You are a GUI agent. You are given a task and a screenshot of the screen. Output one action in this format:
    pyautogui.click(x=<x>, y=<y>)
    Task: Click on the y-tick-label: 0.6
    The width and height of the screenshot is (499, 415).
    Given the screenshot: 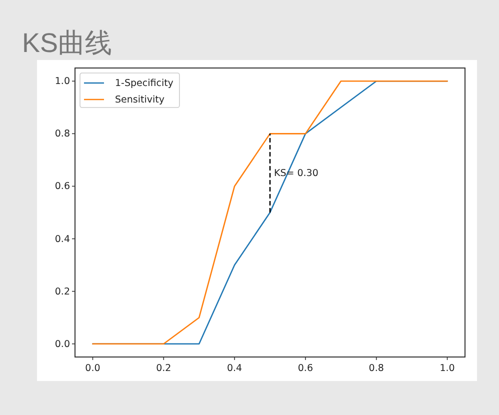 What is the action you would take?
    pyautogui.click(x=62, y=186)
    